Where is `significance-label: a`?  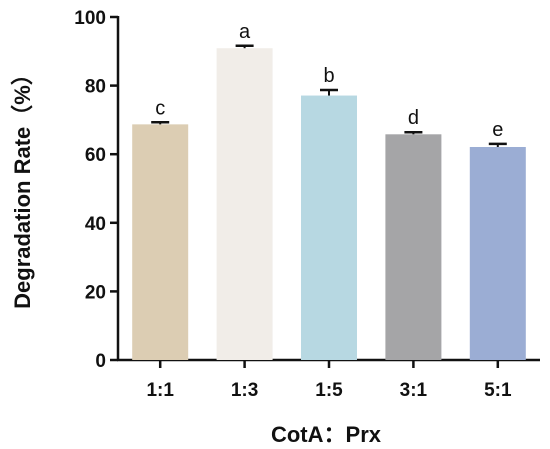
significance-label: a is located at coordinates (245, 32).